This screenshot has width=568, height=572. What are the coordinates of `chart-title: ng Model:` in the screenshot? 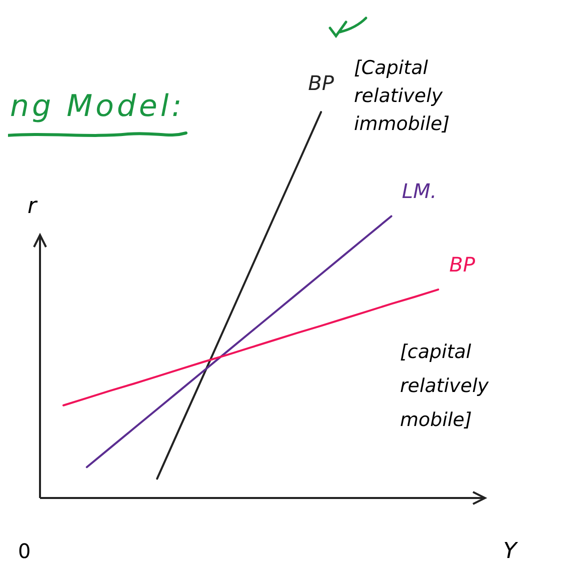 It's located at (97, 106).